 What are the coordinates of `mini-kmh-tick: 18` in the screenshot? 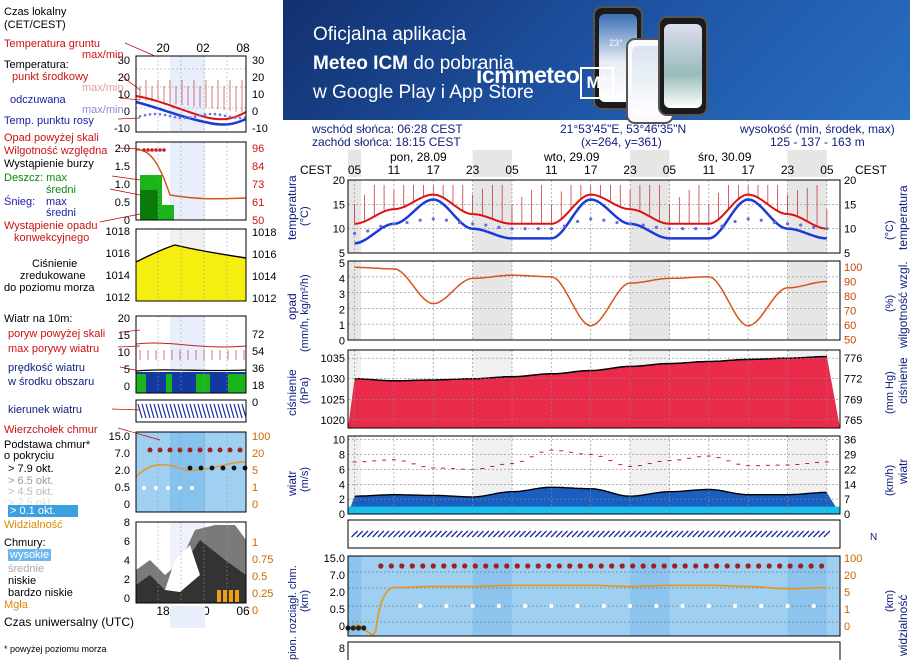 It's located at (258, 386).